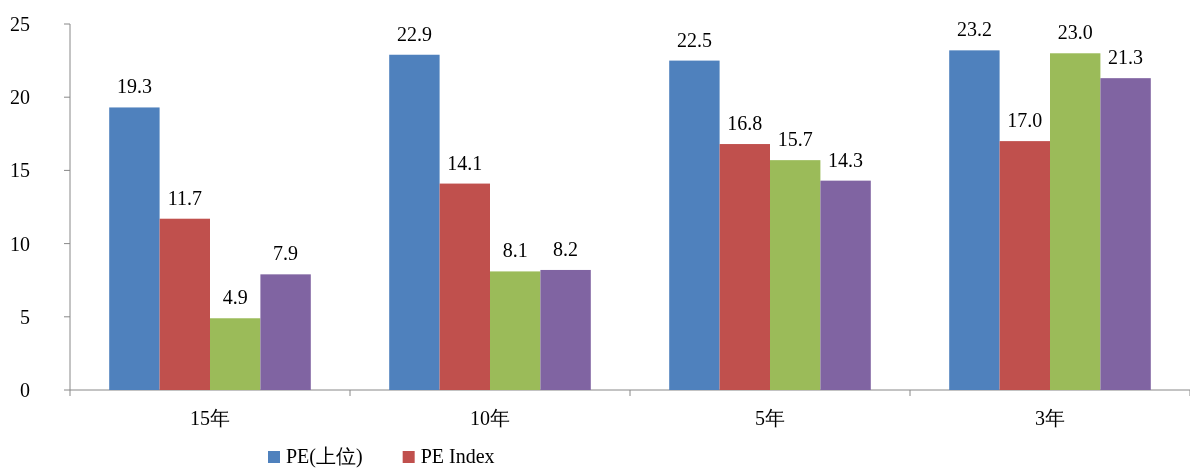 This screenshot has width=1190, height=476. I want to click on y-tick-label: 20, so click(20, 97).